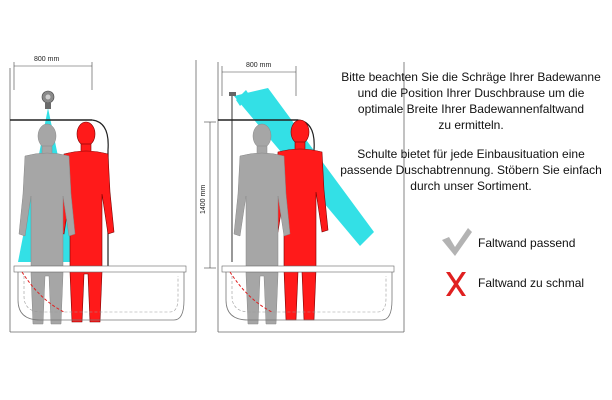 The image size is (612, 400). I want to click on shower-head-icon, so click(48, 99).